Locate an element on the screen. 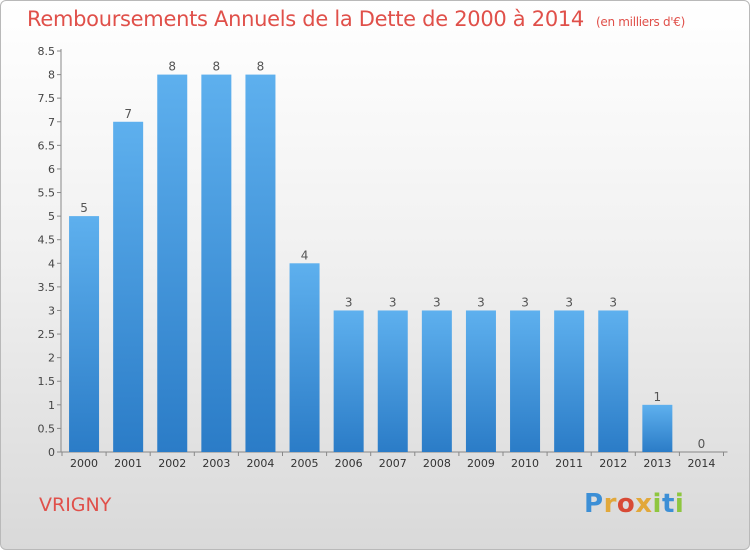 Image resolution: width=750 pixels, height=550 pixels. x-tick-label: 2014 is located at coordinates (701, 463).